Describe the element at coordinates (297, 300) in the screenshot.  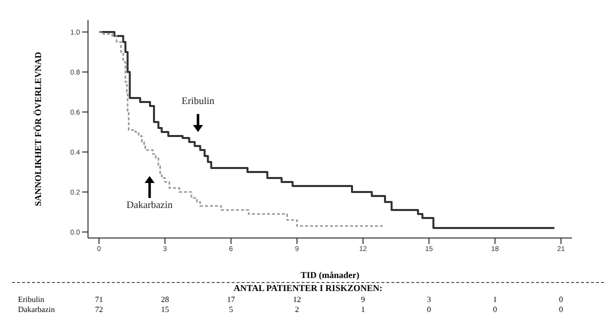
I see `text: 12` at that location.